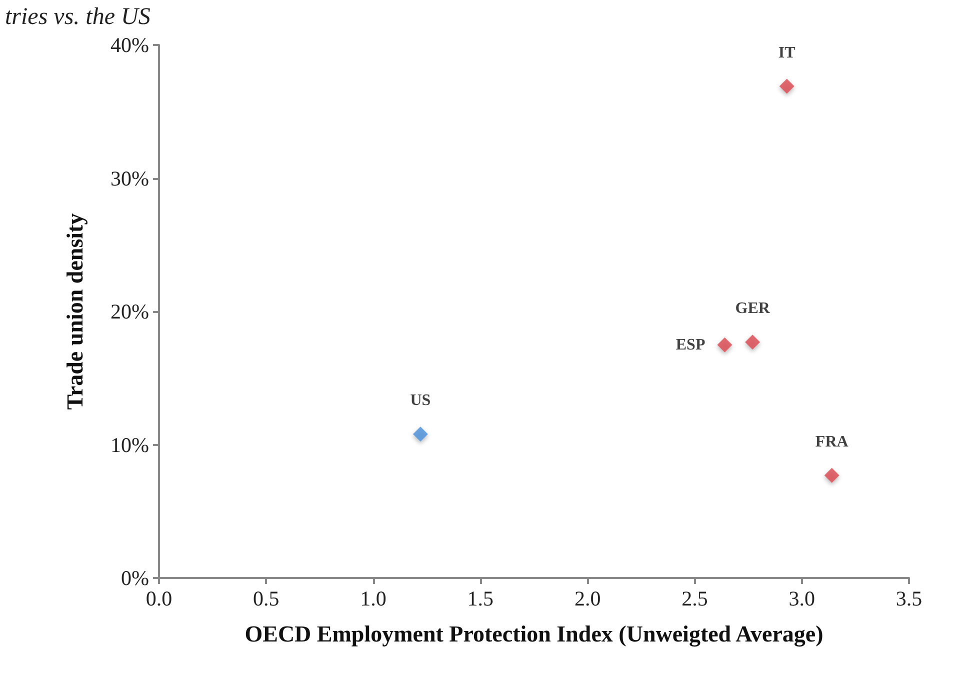 The width and height of the screenshot is (957, 696). Describe the element at coordinates (534, 635) in the screenshot. I see `x-axis-title: OECD Employment Protection Index (Unweigted Average)` at that location.